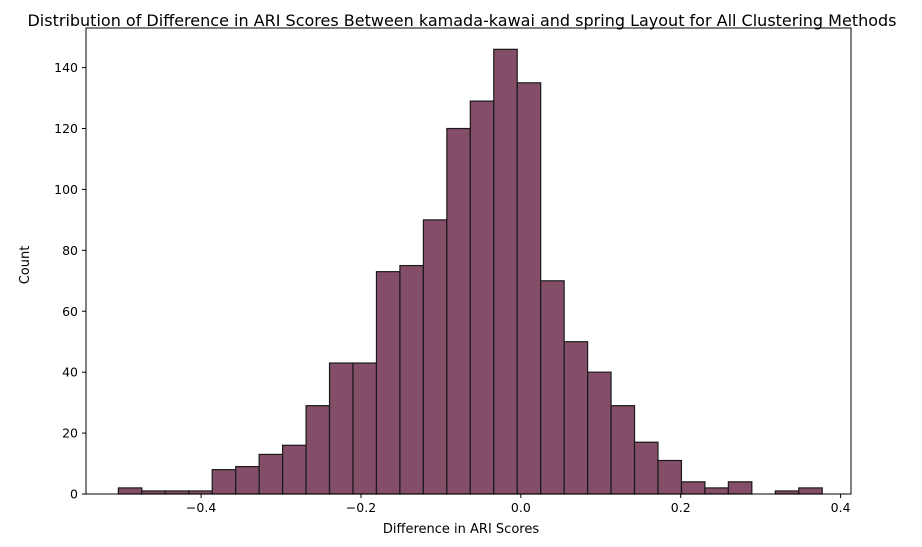 The height and width of the screenshot is (547, 922). Describe the element at coordinates (66, 128) in the screenshot. I see `y-tick-label: 120` at that location.